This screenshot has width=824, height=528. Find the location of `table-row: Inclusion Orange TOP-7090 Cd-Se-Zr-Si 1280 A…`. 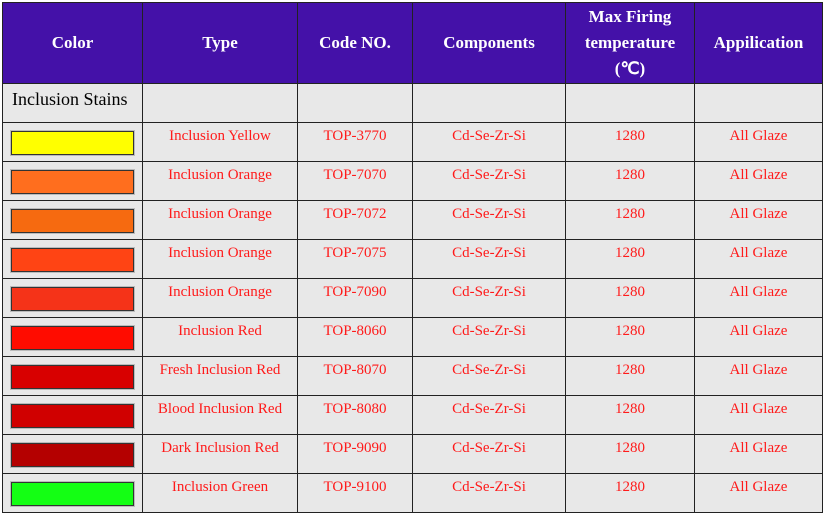

table-row: Inclusion Orange TOP-7090 Cd-Se-Zr-Si 1280 A… is located at coordinates (412, 298).